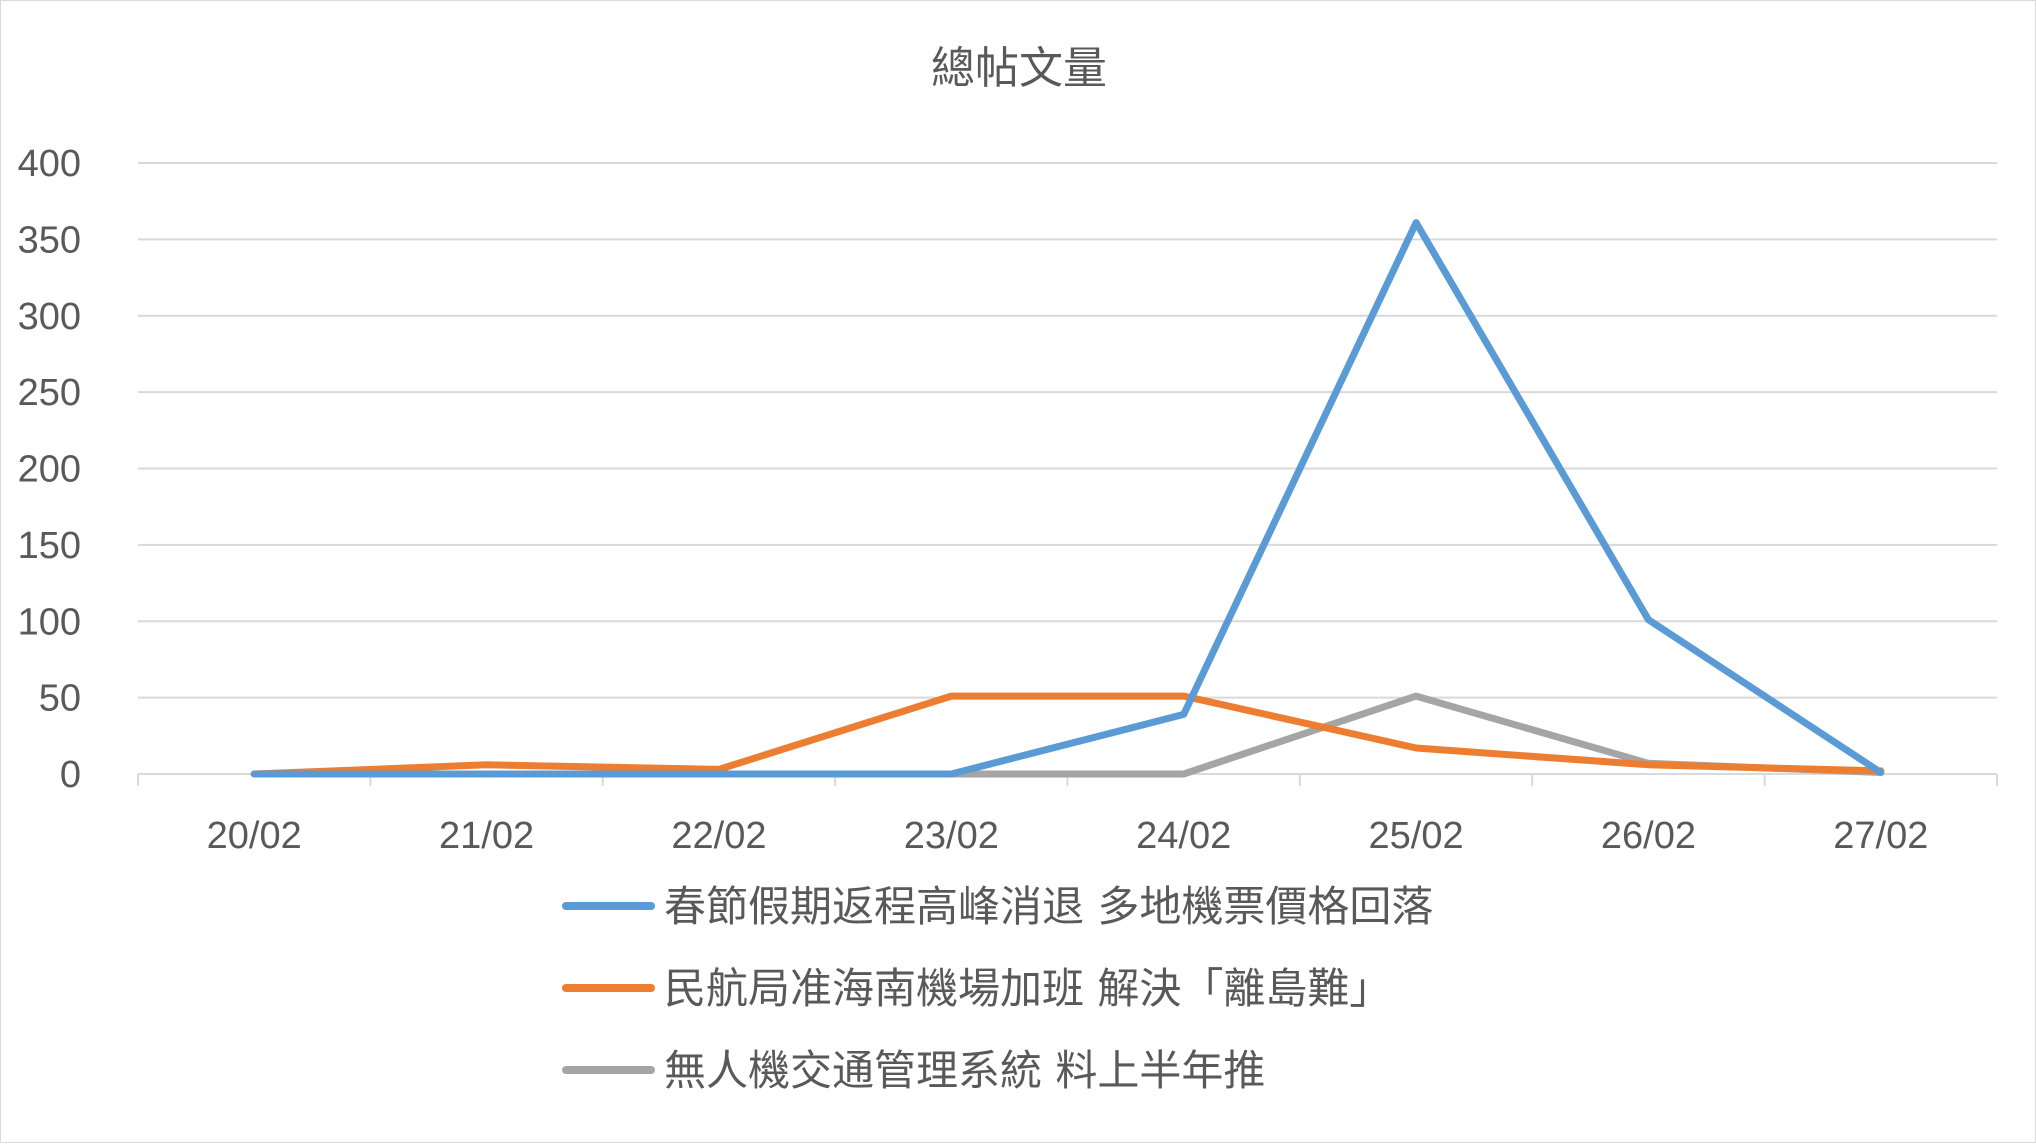 This screenshot has width=2036, height=1144. What do you see at coordinates (951, 836) in the screenshot?
I see `x-tick-label: 23/02` at bounding box center [951, 836].